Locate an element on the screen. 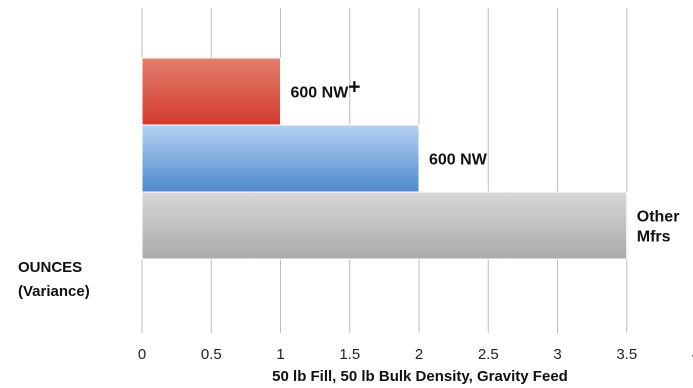 This screenshot has width=693, height=388. x-tick-label: 0.5 is located at coordinates (211, 354).